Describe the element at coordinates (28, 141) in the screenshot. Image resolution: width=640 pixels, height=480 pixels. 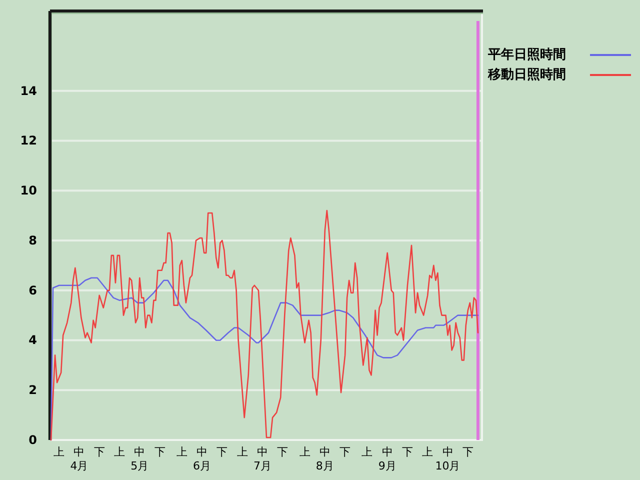
I see `y-tick-label: 12` at that location.